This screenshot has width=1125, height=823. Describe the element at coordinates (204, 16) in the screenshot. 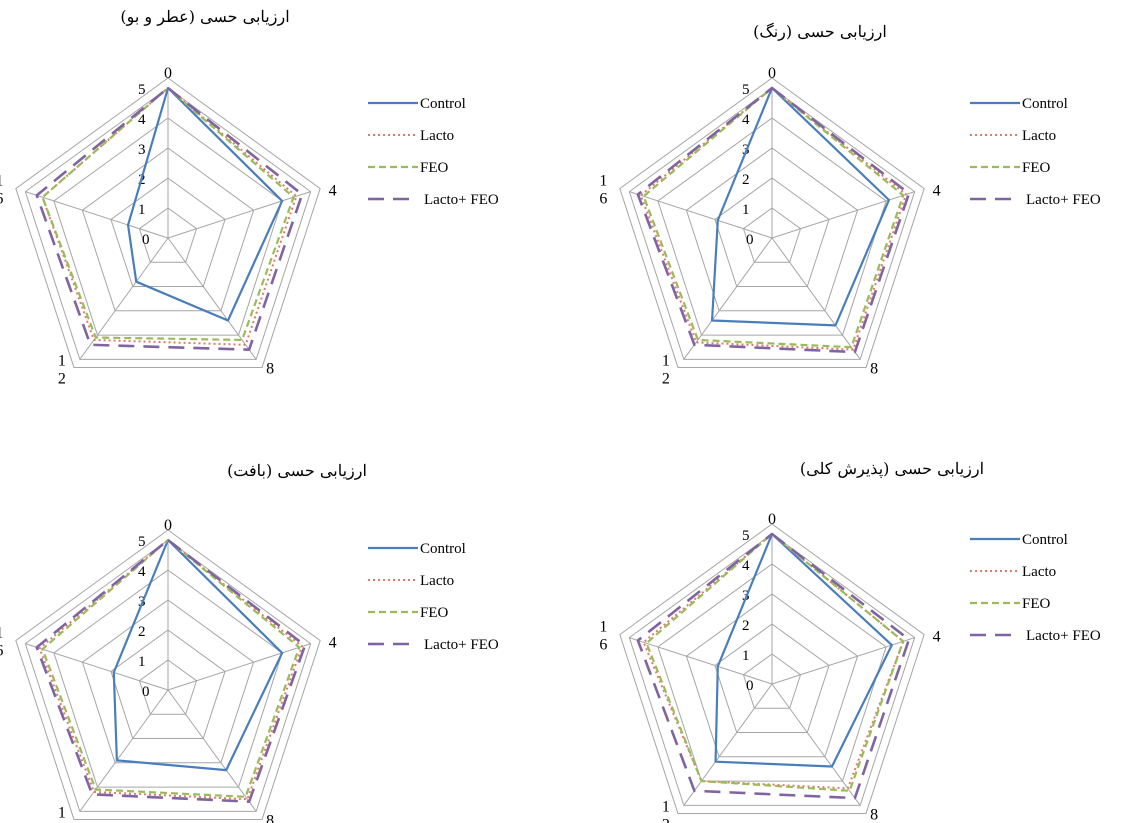

I see `chart-title: ارزیابی حسی (عطر و بو)` at that location.